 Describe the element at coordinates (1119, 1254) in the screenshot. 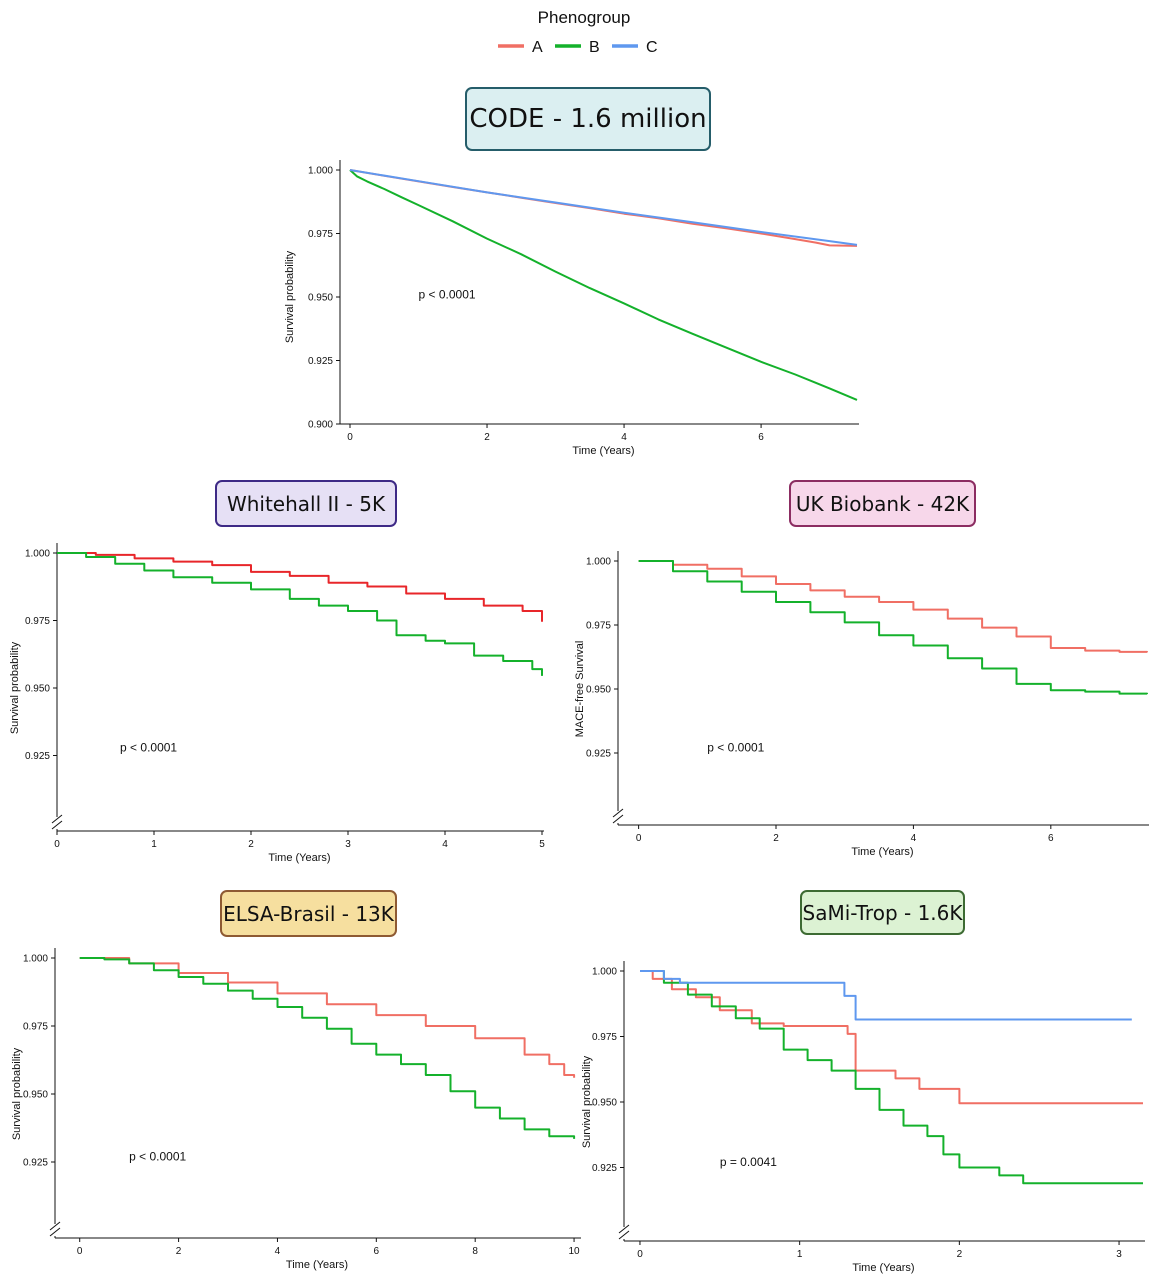

I see `samitrop-x-tick-label: 3` at that location.